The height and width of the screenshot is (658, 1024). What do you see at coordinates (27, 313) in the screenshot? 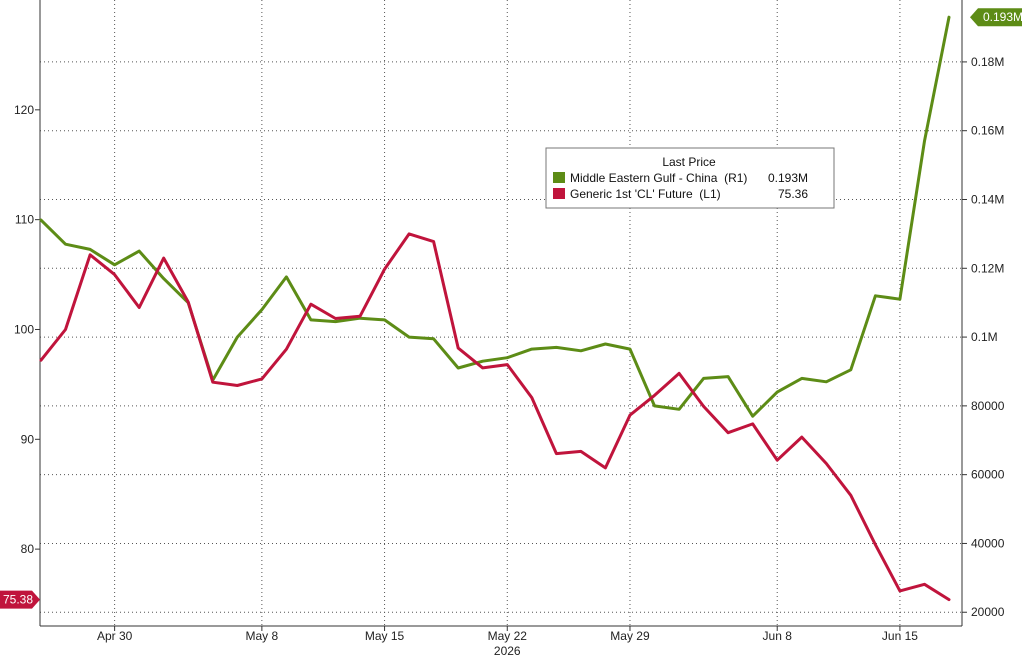
I see `left-axis: 80 90 100 110 120` at bounding box center [27, 313].